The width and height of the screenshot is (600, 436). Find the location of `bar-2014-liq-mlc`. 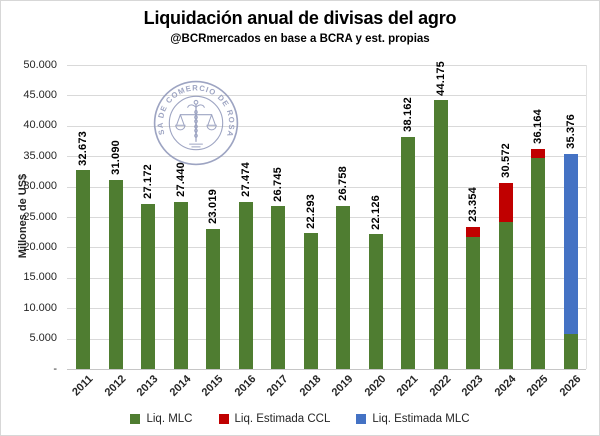

bar-2014-liq-mlc is located at coordinates (180, 285).